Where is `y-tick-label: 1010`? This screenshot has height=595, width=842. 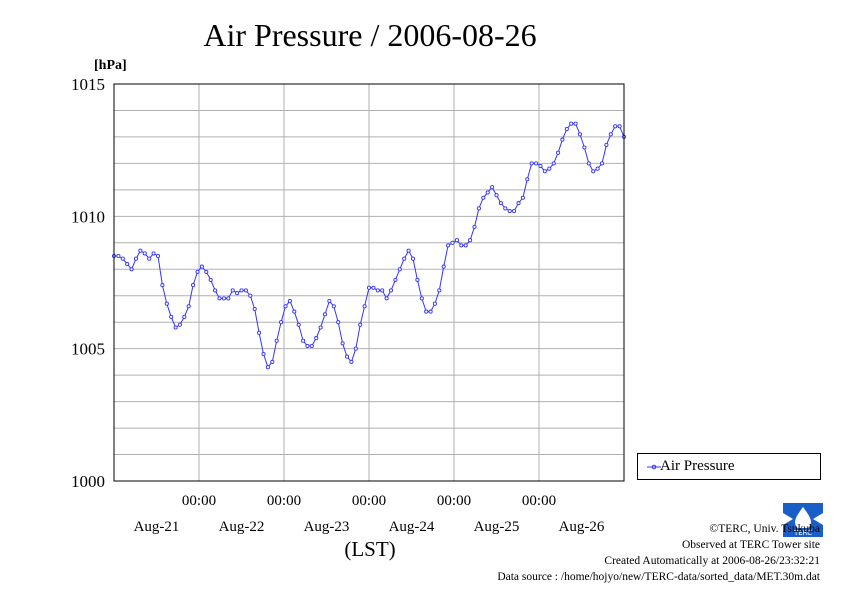
y-tick-label: 1010 is located at coordinates (88, 216).